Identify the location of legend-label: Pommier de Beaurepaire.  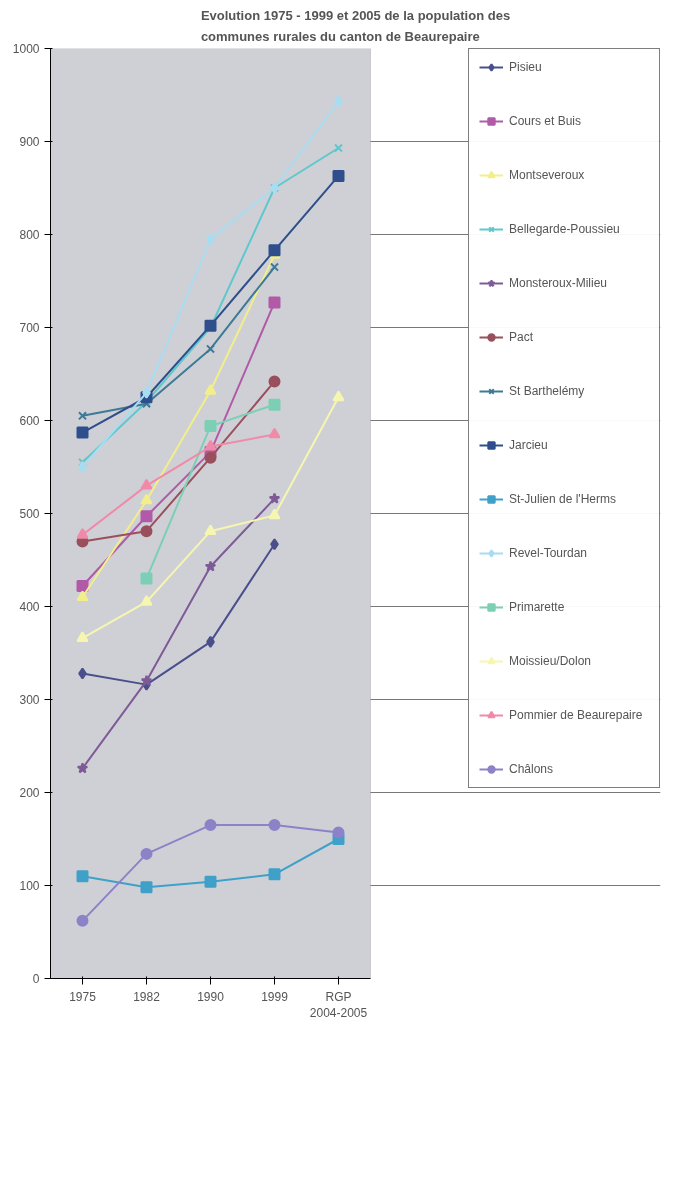
(576, 715).